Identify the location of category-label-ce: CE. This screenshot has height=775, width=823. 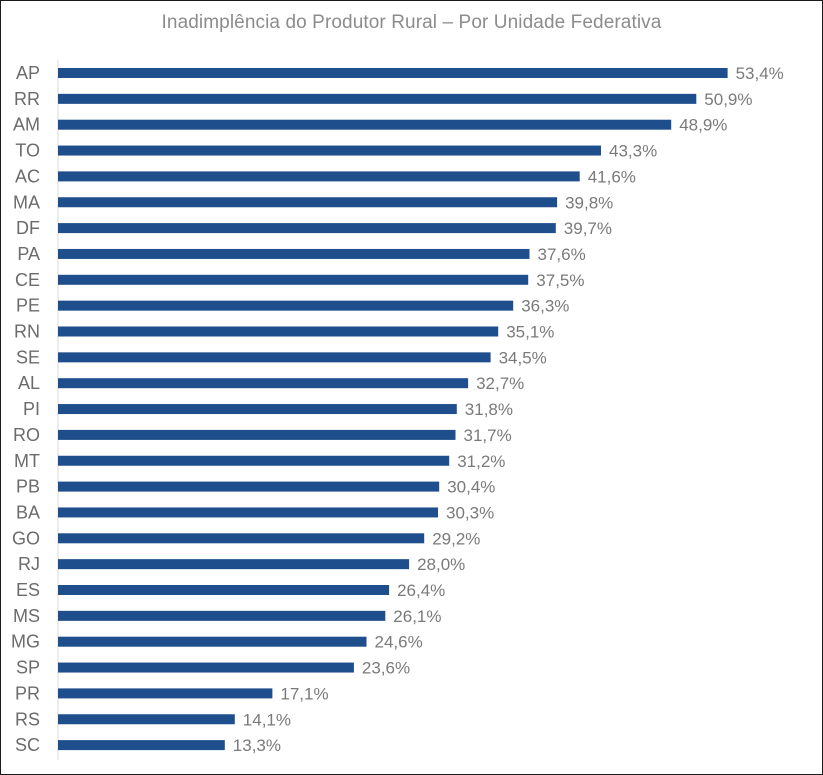
(27, 280).